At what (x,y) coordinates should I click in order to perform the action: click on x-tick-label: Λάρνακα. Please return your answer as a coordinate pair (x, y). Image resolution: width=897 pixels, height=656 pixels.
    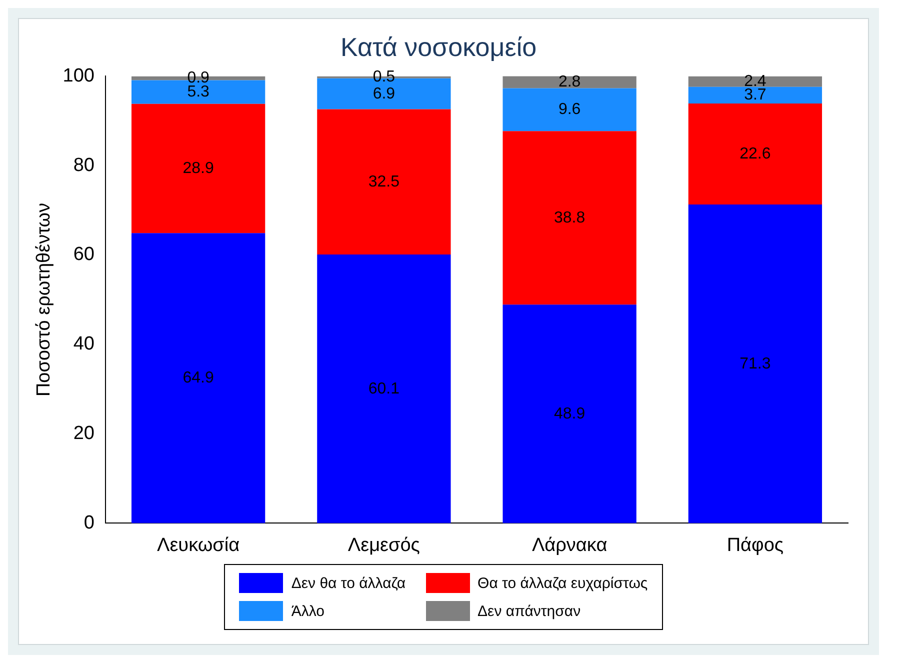
    Looking at the image, I should click on (570, 545).